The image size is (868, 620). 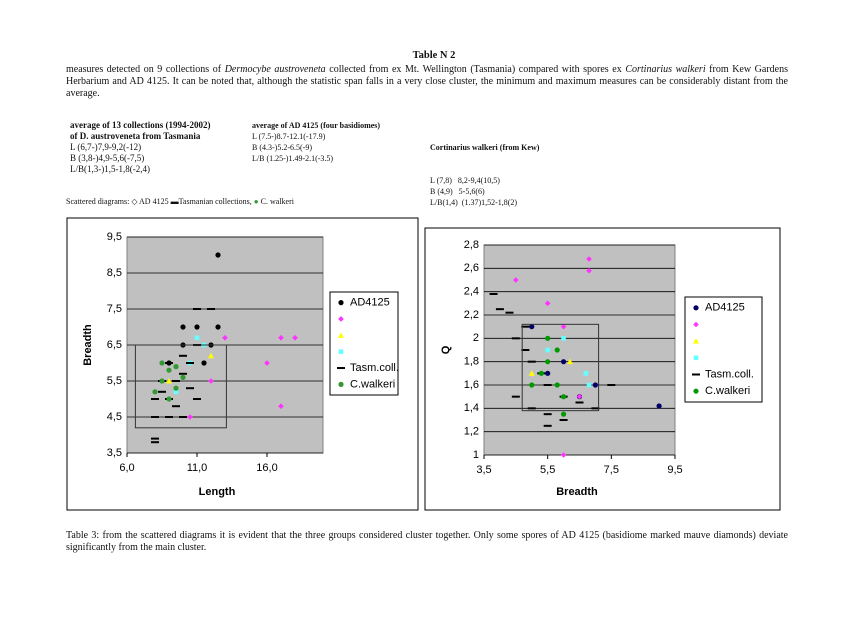 I want to click on x-tick-label: 3,5, so click(x=483, y=470).